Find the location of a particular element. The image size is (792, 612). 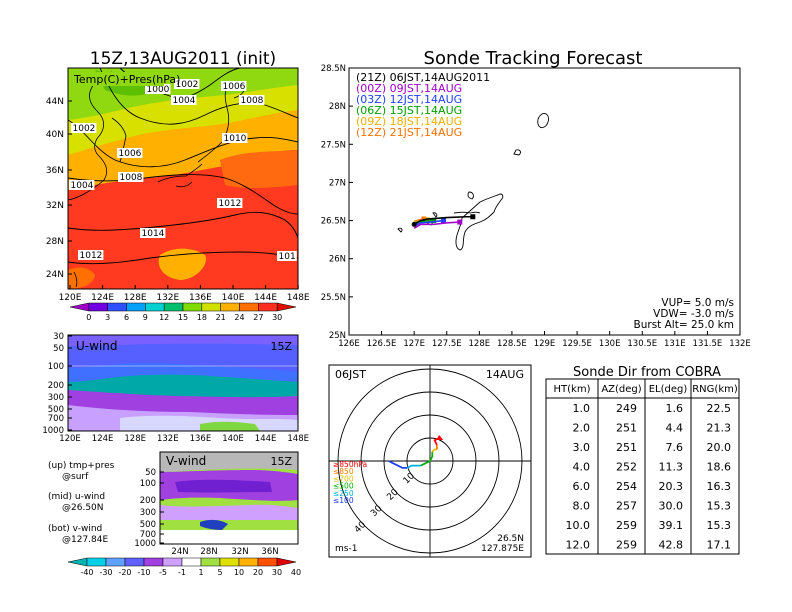

note-mid-2: @26.50N is located at coordinates (83, 508).